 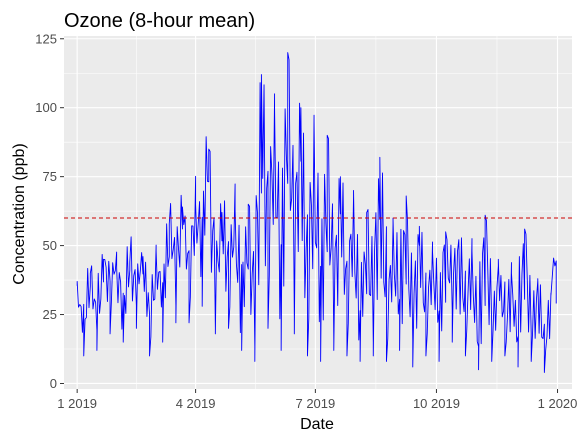 What do you see at coordinates (50, 314) in the screenshot?
I see `y-tick-label: 25` at bounding box center [50, 314].